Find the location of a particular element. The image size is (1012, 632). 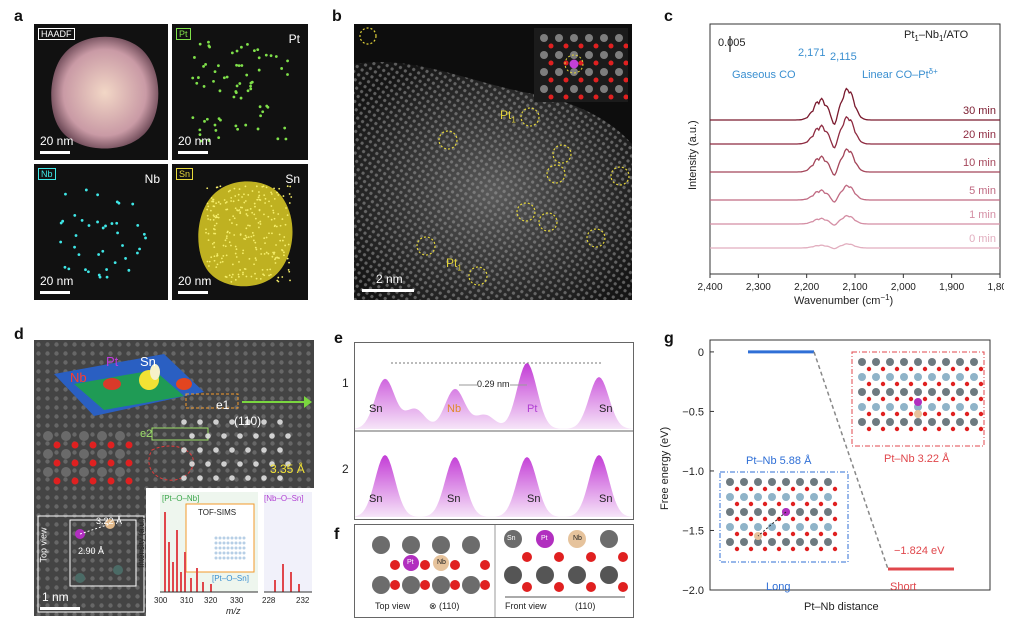

peak-2115-label: 2,115 is located at coordinates (843, 57).